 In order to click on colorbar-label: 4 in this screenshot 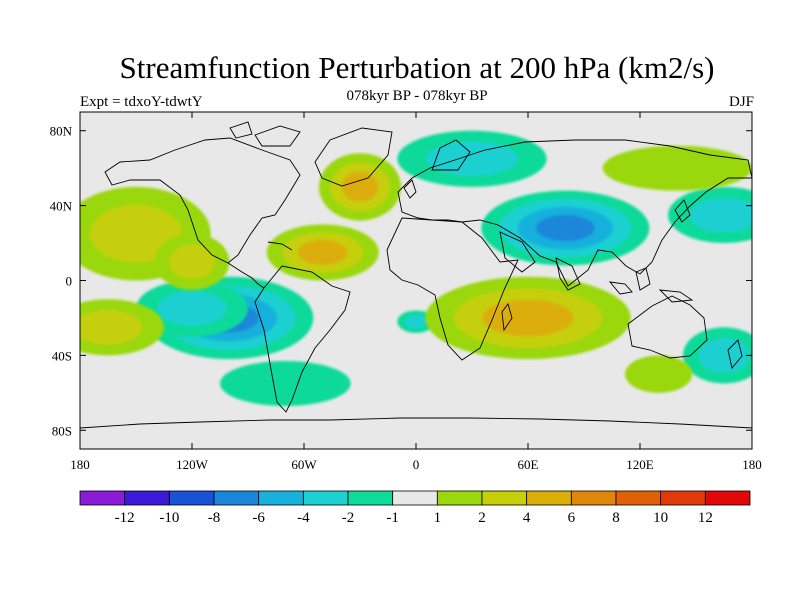, I will do `click(527, 518)`.